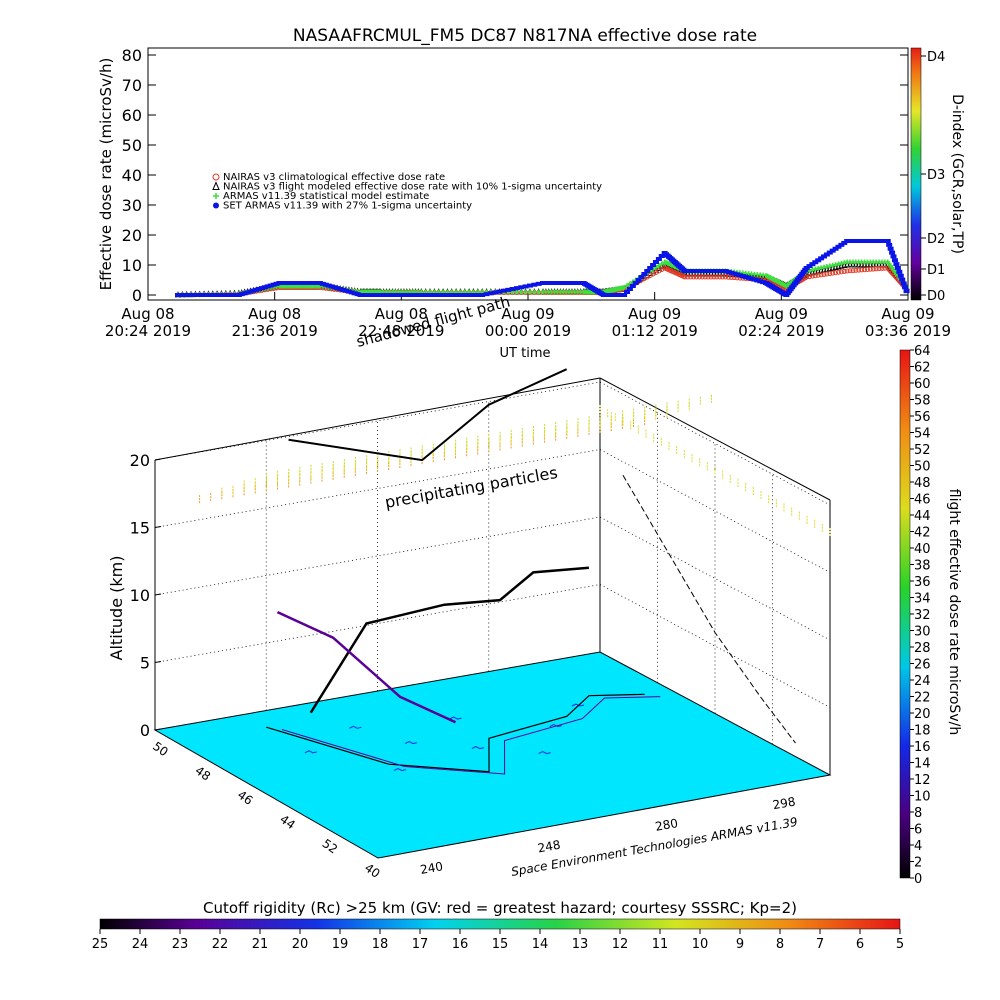  I want to click on flight-track-ascent, so click(366, 667).